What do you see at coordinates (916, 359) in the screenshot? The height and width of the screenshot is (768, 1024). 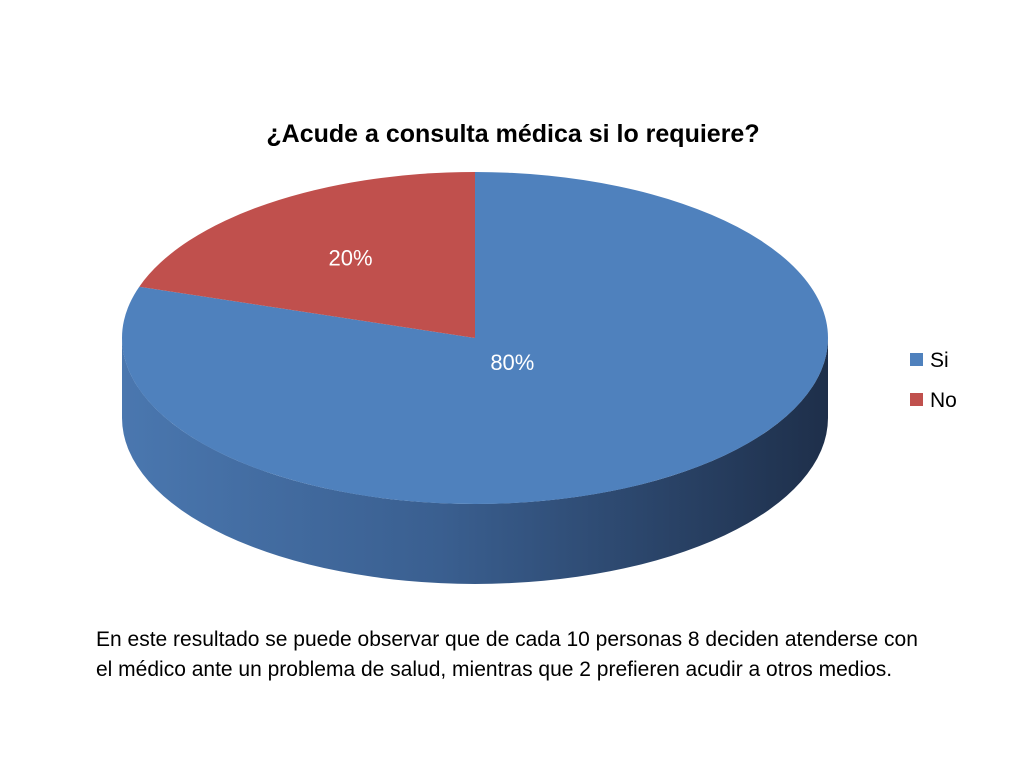 I see `legend-swatch-si` at bounding box center [916, 359].